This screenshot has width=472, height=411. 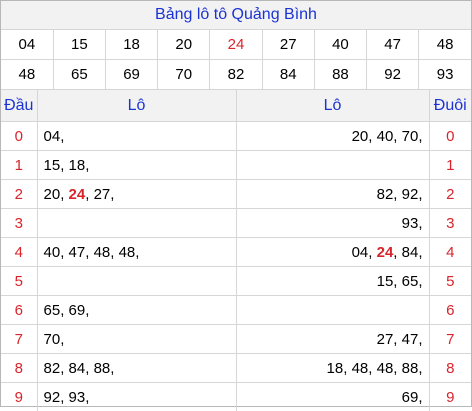 I want to click on dau-cell: 0, so click(x=19, y=136).